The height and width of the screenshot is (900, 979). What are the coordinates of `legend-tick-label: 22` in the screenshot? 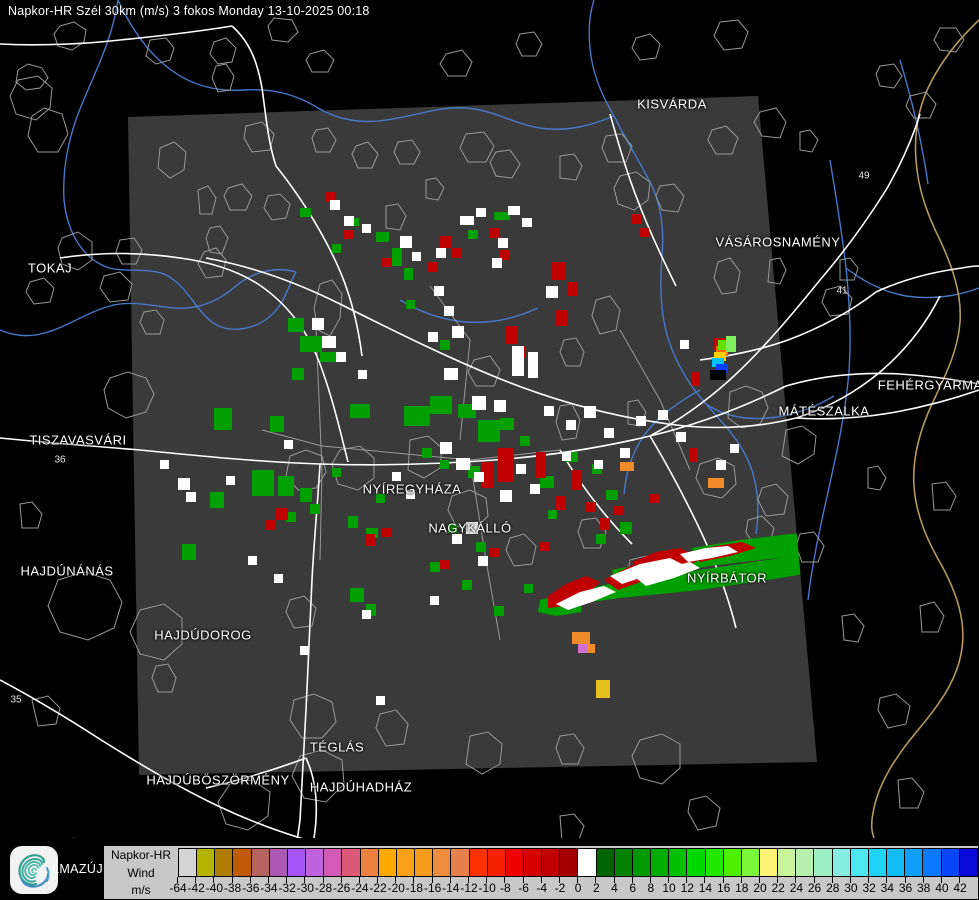 It's located at (778, 888).